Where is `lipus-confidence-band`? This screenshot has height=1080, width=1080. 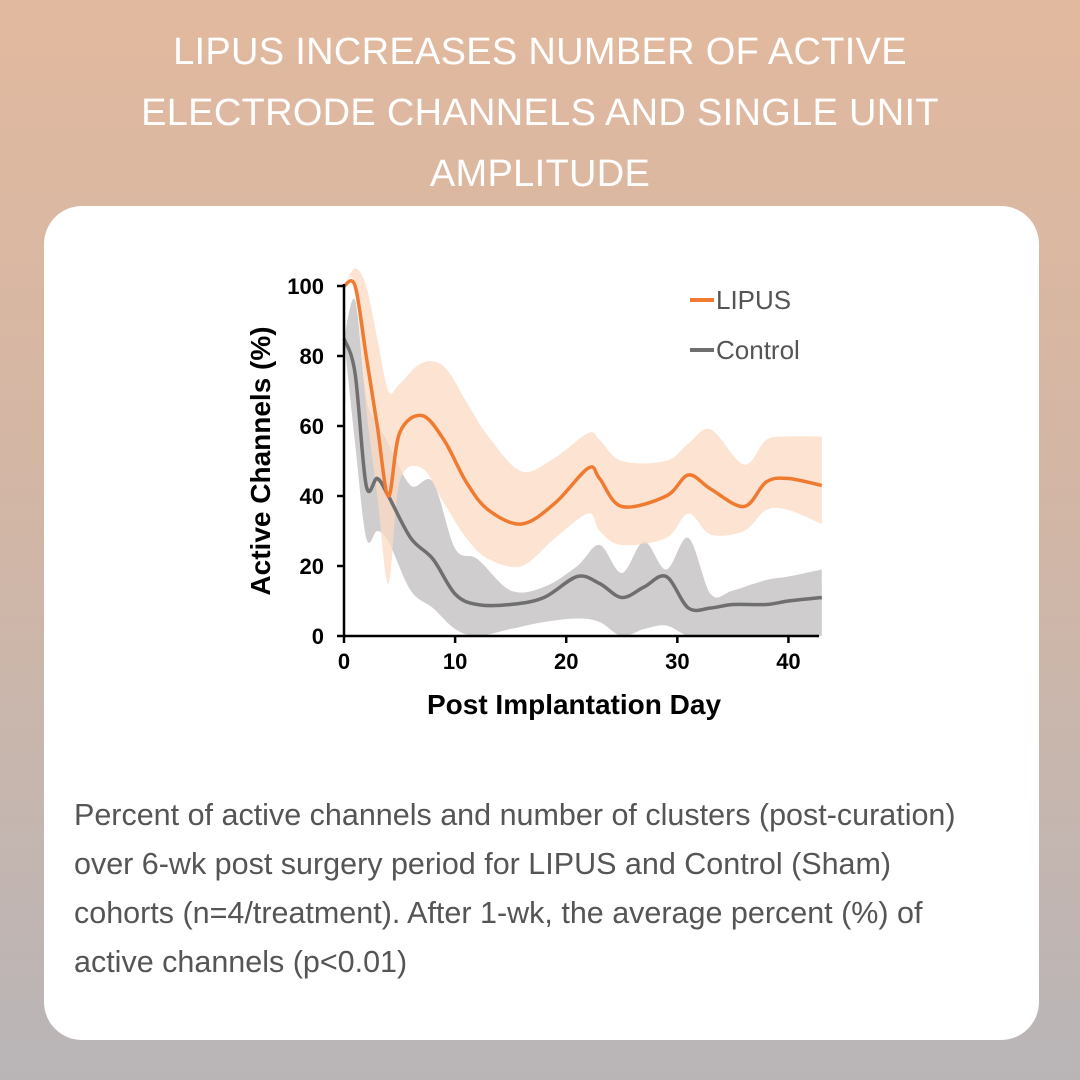 lipus-confidence-band is located at coordinates (583, 426).